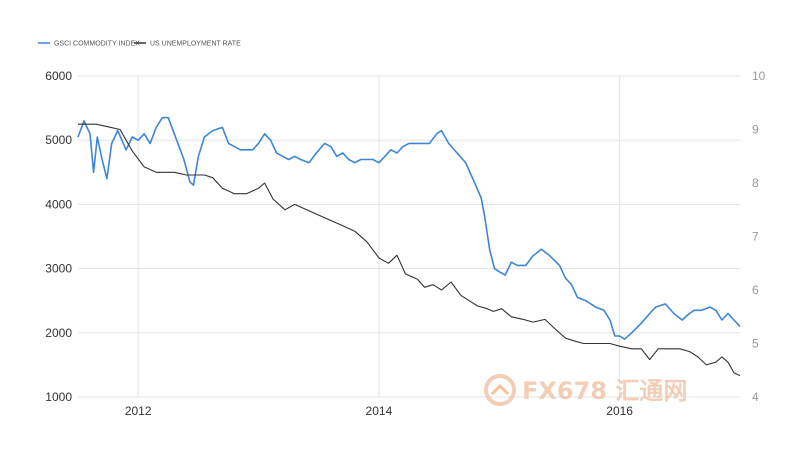 The image size is (812, 465). Describe the element at coordinates (195, 44) in the screenshot. I see `legend-label-unemployment: US UNEMPLOYMENT RATE` at that location.